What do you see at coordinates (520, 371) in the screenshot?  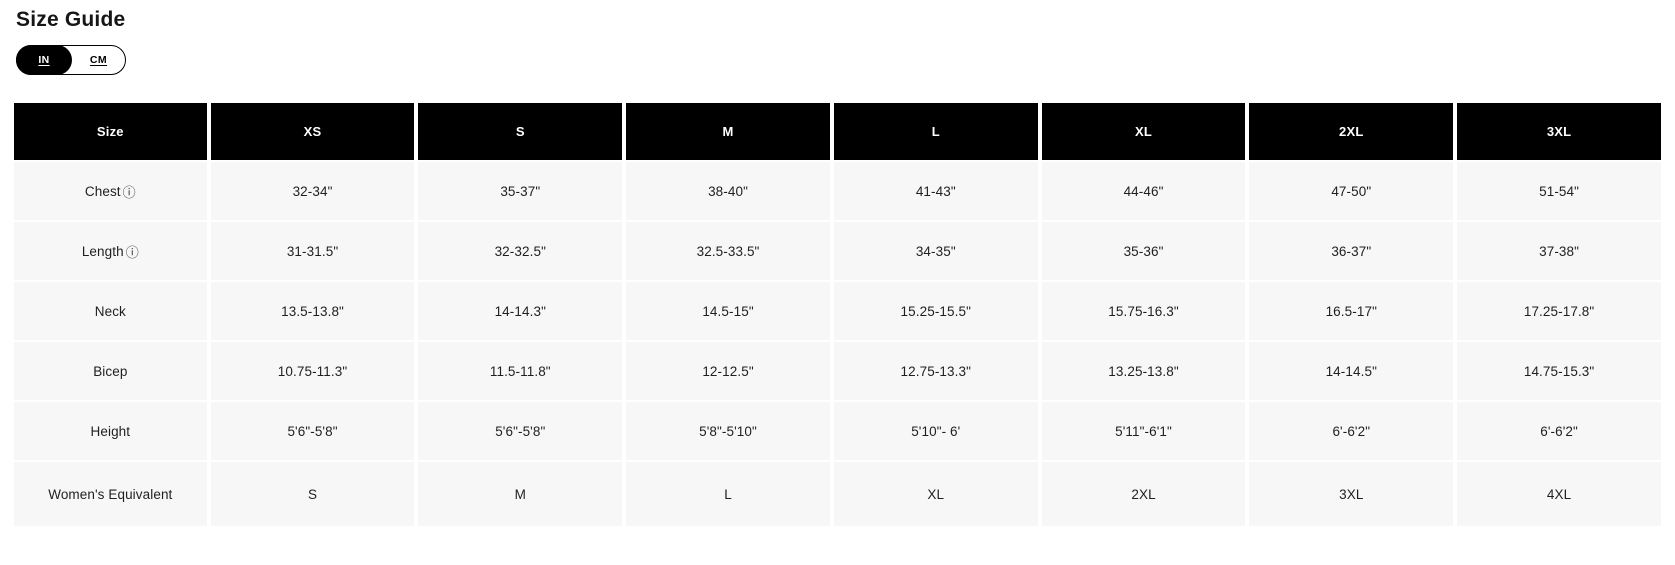 I see `size-value-cell: 11.5-11.8"` at bounding box center [520, 371].